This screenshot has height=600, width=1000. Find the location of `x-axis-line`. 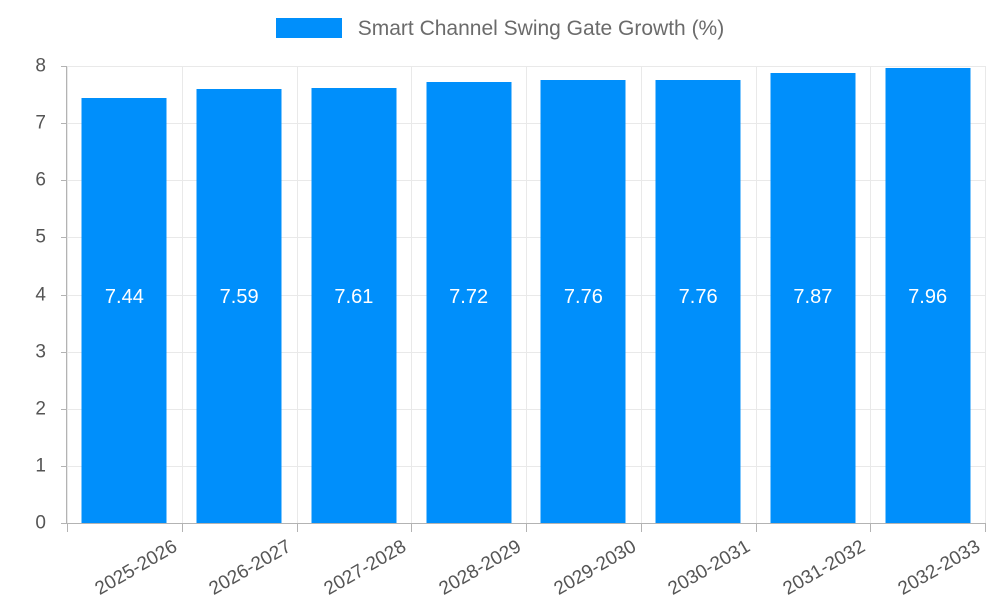

x-axis-line is located at coordinates (525, 523).